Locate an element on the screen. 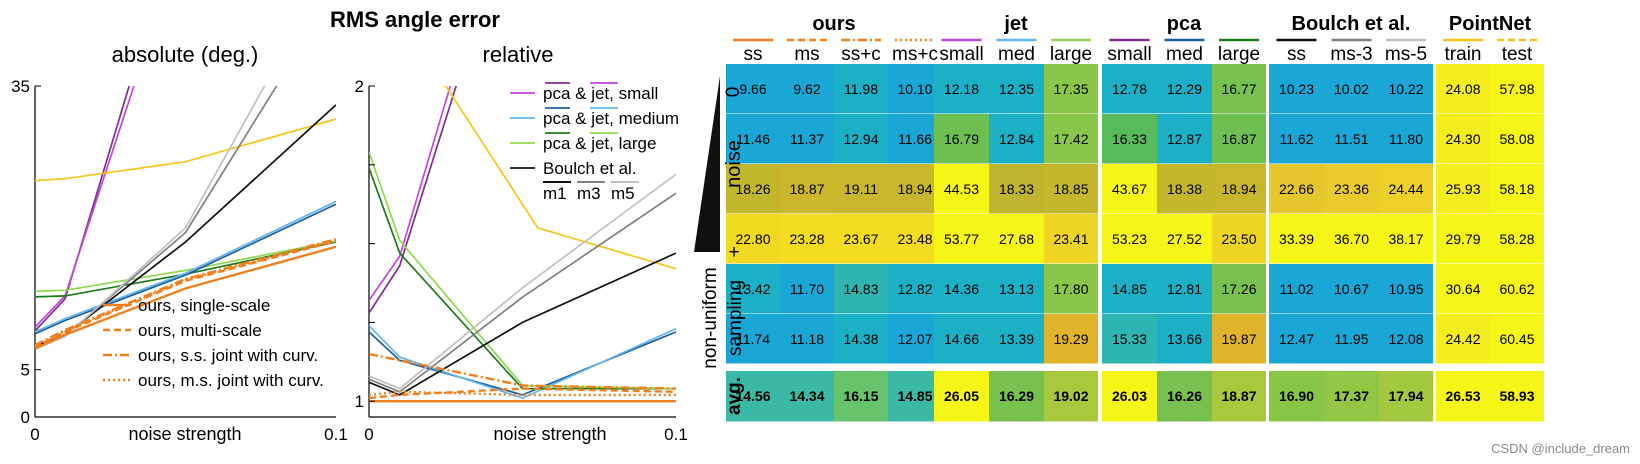 The image size is (1640, 464). heat-cell-value: 38.17 is located at coordinates (1405, 239).